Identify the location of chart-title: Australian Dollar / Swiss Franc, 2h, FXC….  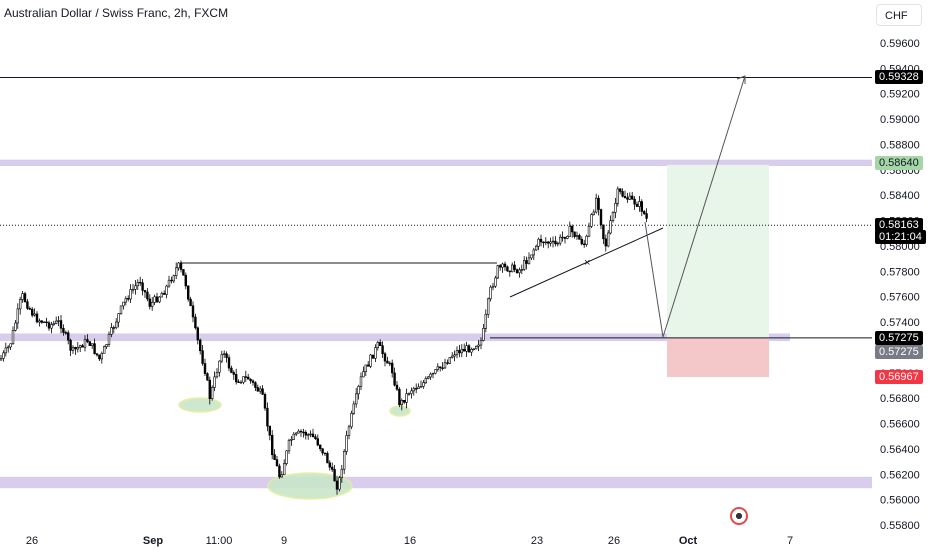
(116, 13).